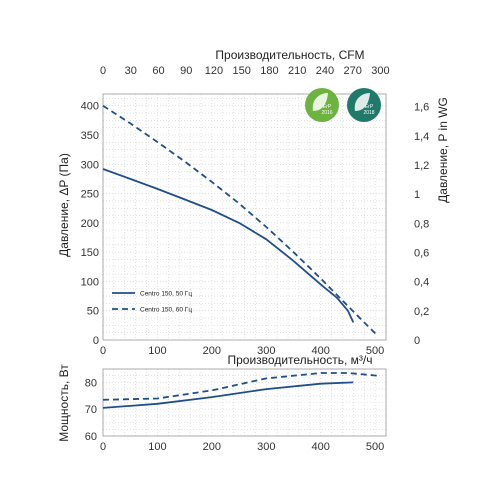  Describe the element at coordinates (326, 113) in the screenshot. I see `erp-2016-line2: 2016` at that location.